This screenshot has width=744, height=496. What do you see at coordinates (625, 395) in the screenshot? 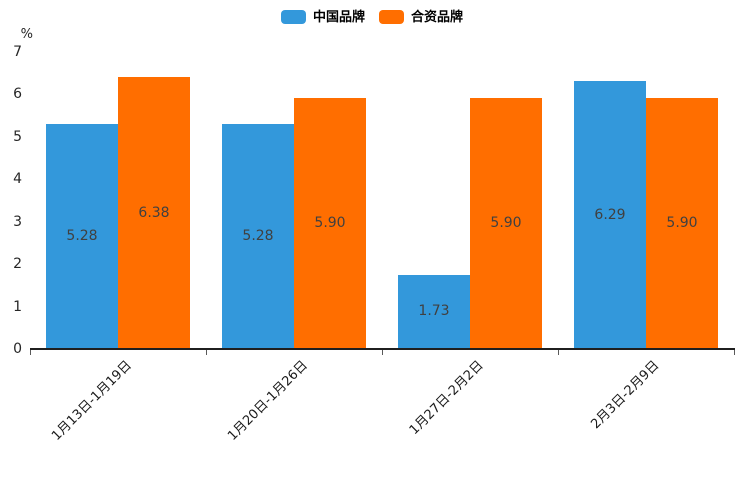
I see `x-tick-label: 2月3日-2月9日` at bounding box center [625, 395].